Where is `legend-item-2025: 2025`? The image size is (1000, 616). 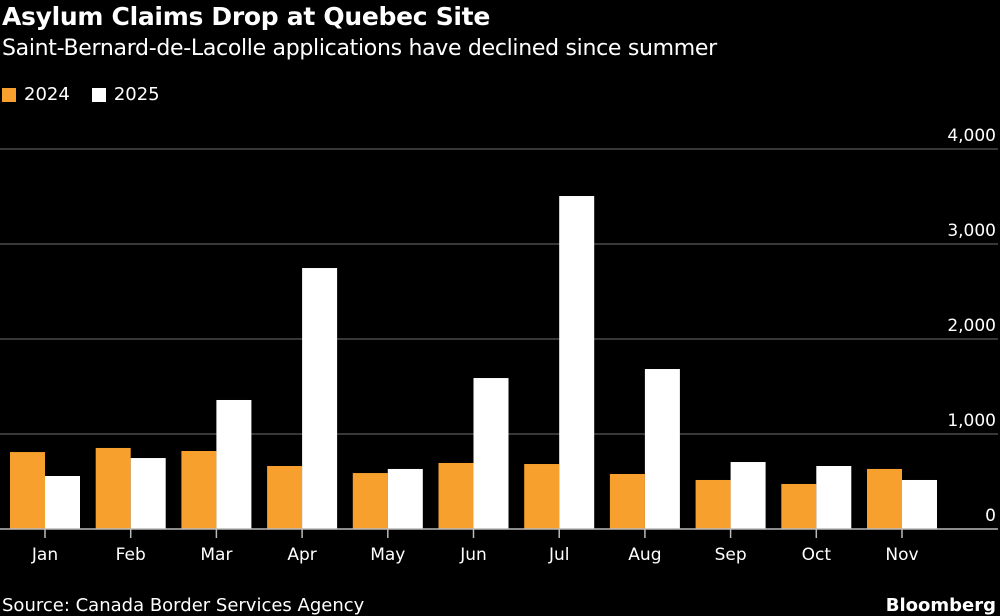 legend-item-2025: 2025 is located at coordinates (125, 94).